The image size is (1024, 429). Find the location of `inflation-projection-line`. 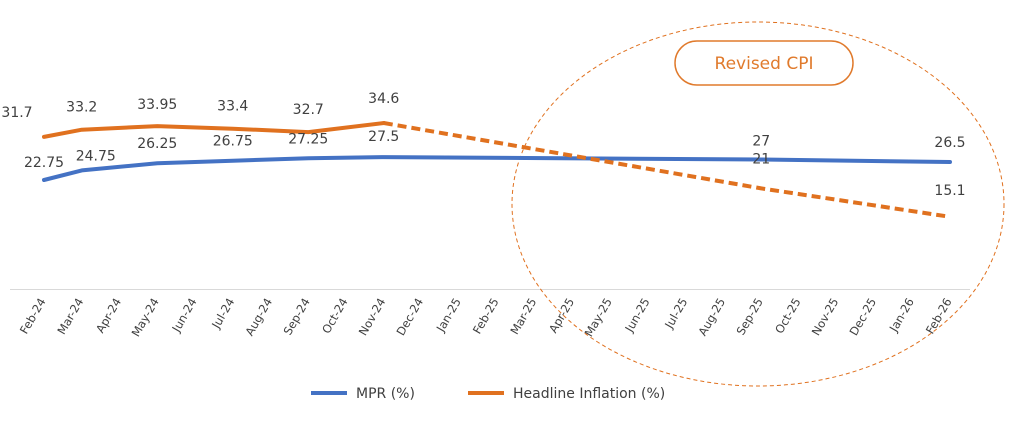

inflation-projection-line is located at coordinates (667, 170).